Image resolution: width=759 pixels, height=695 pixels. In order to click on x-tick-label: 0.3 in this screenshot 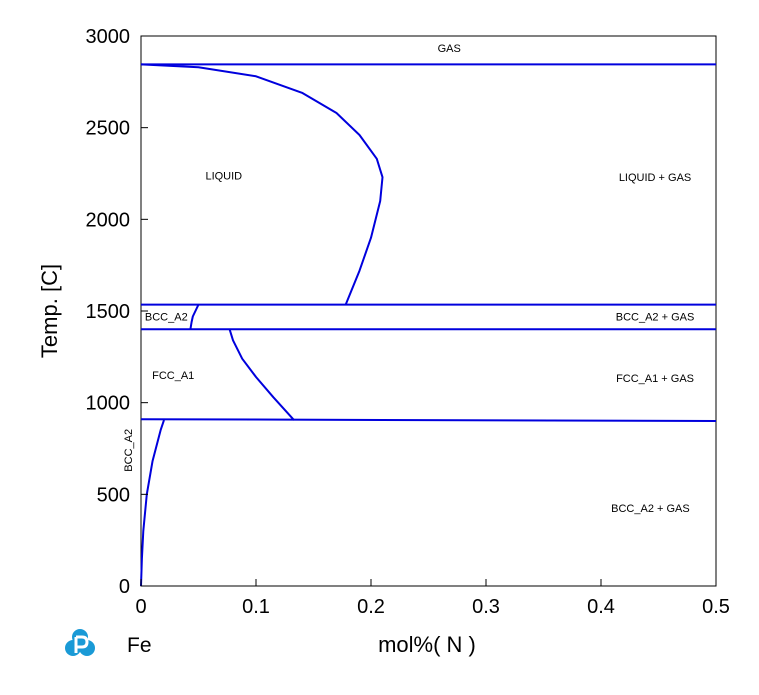, I will do `click(486, 607)`.